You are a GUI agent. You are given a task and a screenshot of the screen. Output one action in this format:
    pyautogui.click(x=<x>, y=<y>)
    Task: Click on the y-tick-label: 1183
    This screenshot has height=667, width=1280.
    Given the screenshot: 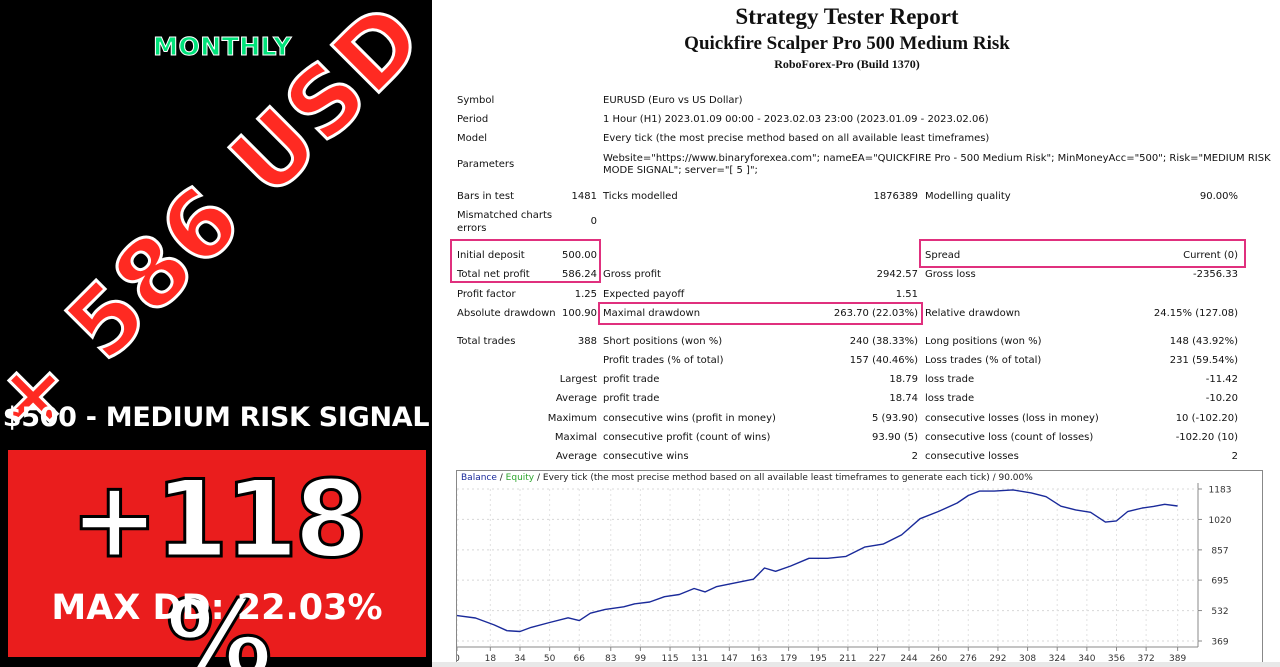 What is the action you would take?
    pyautogui.click(x=1220, y=491)
    